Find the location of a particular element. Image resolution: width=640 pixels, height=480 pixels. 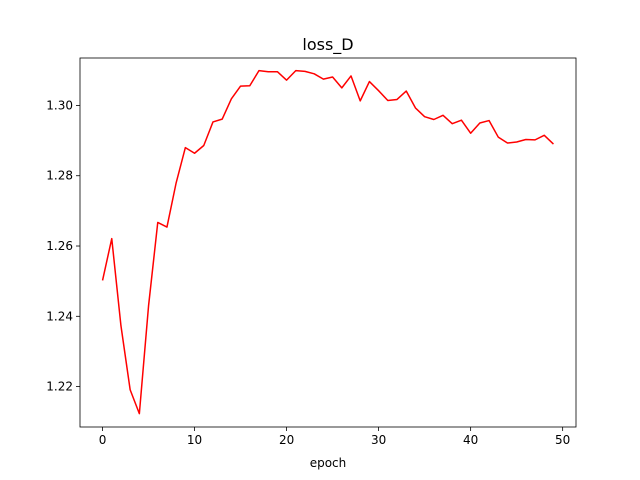

x-tick-label-30: 30 is located at coordinates (378, 440).